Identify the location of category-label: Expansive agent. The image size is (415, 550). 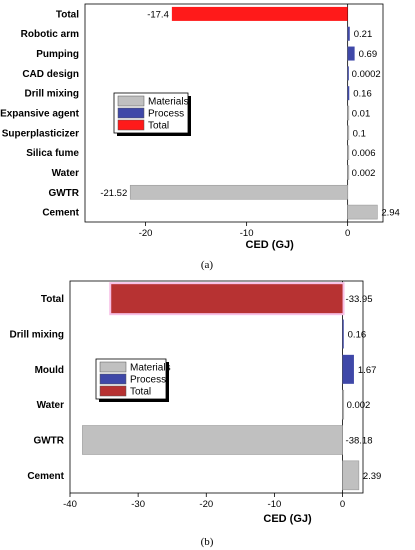
(40, 114).